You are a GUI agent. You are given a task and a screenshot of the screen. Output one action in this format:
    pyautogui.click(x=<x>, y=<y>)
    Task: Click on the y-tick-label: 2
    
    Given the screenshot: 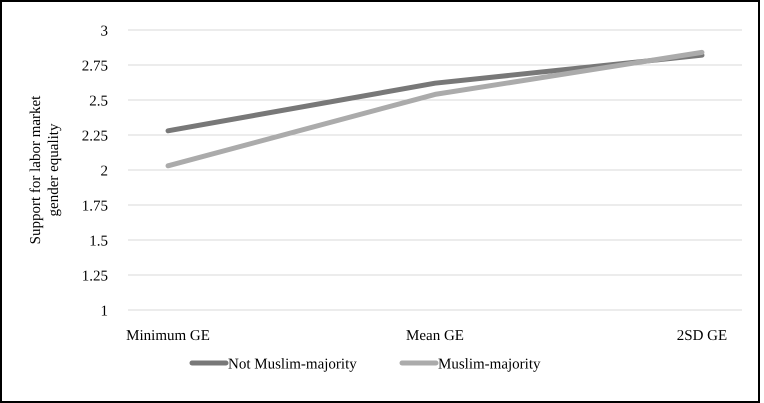 What is the action you would take?
    pyautogui.click(x=104, y=171)
    